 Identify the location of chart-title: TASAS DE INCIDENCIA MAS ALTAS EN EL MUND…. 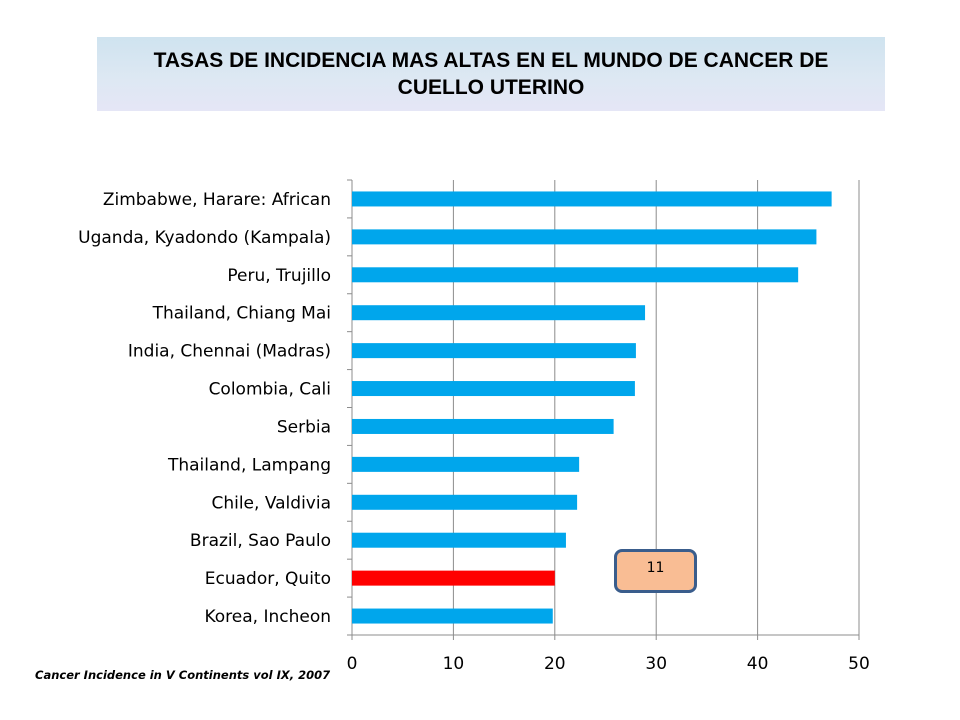
(491, 74).